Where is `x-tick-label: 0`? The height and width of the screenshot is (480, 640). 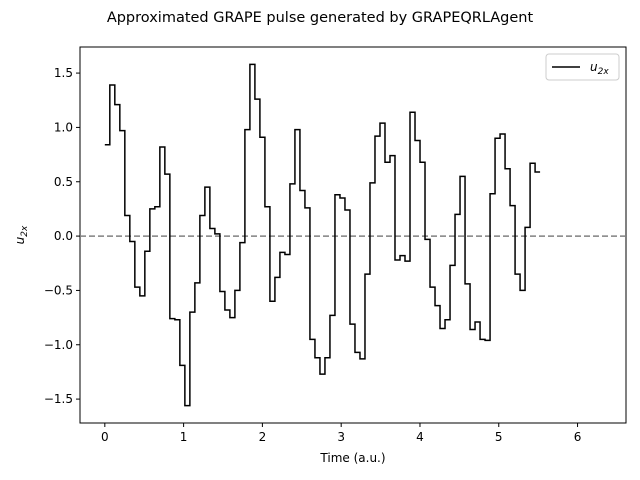
x-tick-label: 0 is located at coordinates (105, 437).